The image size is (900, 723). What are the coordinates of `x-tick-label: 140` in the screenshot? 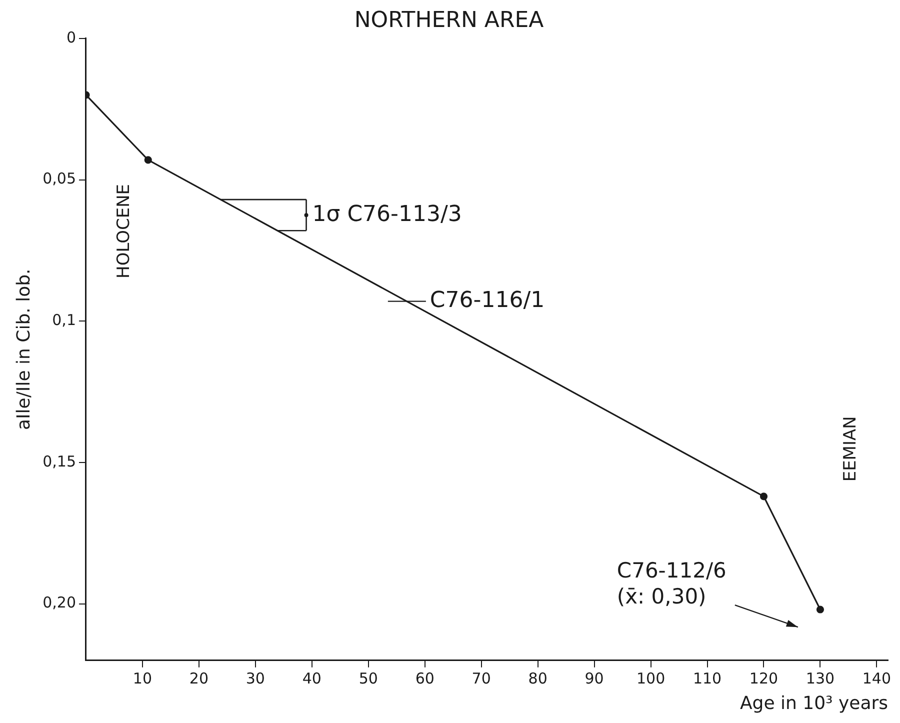 It's located at (877, 678).